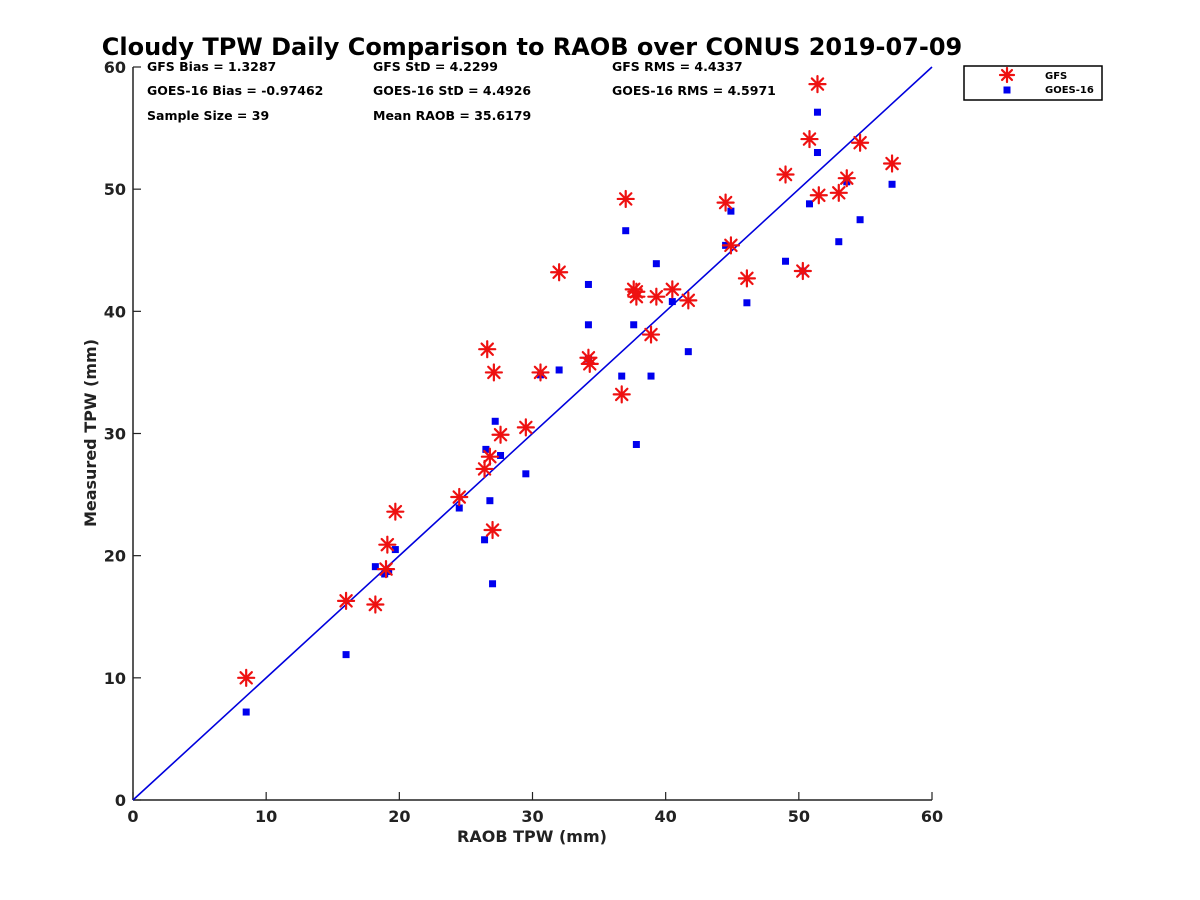 The width and height of the screenshot is (1200, 900). I want to click on y-tick-label: 0, so click(120, 800).